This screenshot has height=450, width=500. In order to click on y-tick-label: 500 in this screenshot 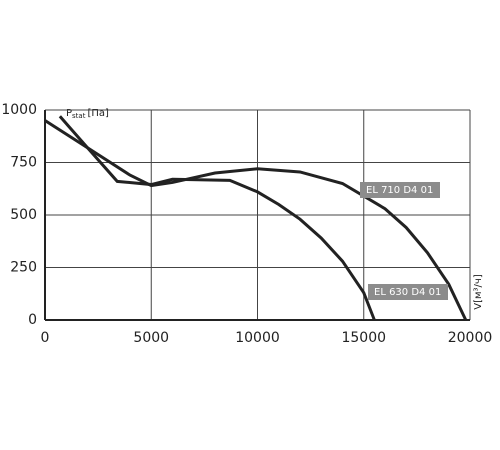, I will do `click(23, 215)`.